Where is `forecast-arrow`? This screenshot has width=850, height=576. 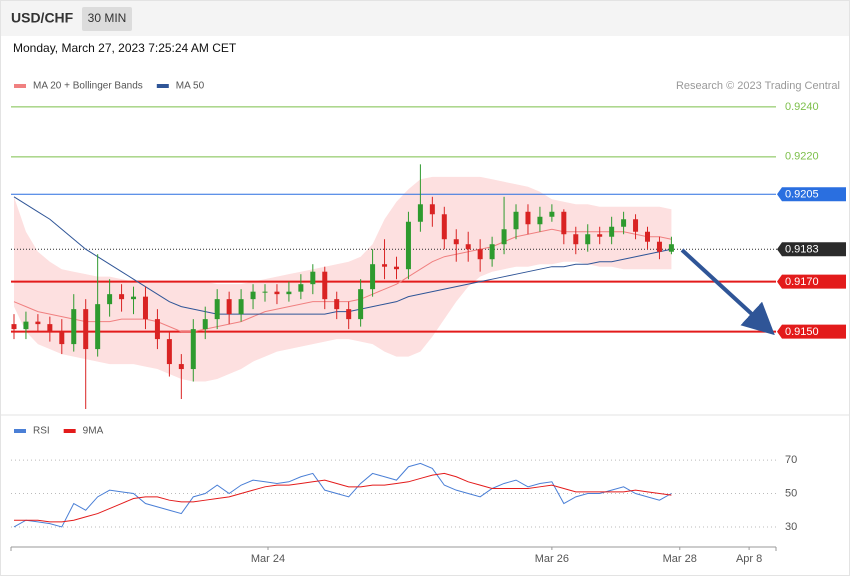
forecast-arrow is located at coordinates (727, 292).